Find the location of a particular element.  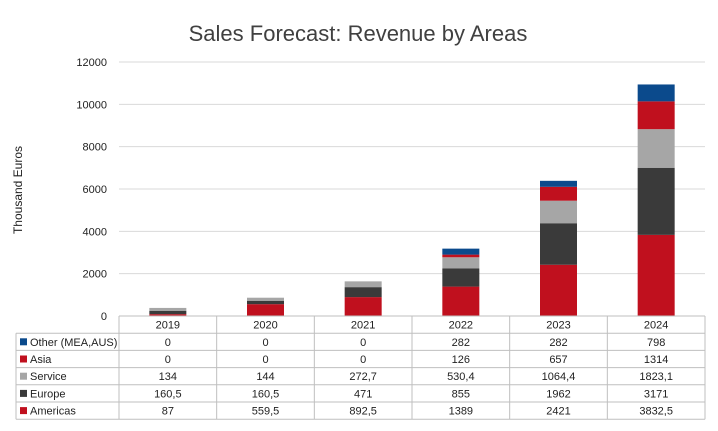

y-tick-label: 0 is located at coordinates (104, 317).